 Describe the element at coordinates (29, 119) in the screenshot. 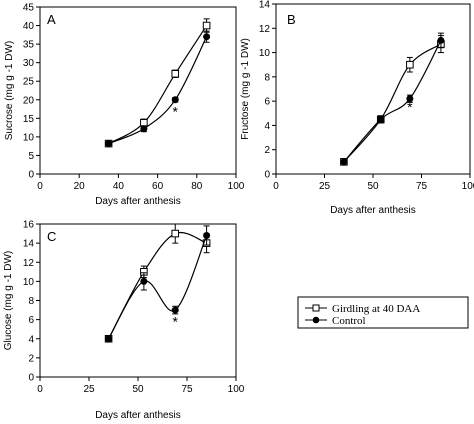

I see `y-tick-label: 15` at that location.